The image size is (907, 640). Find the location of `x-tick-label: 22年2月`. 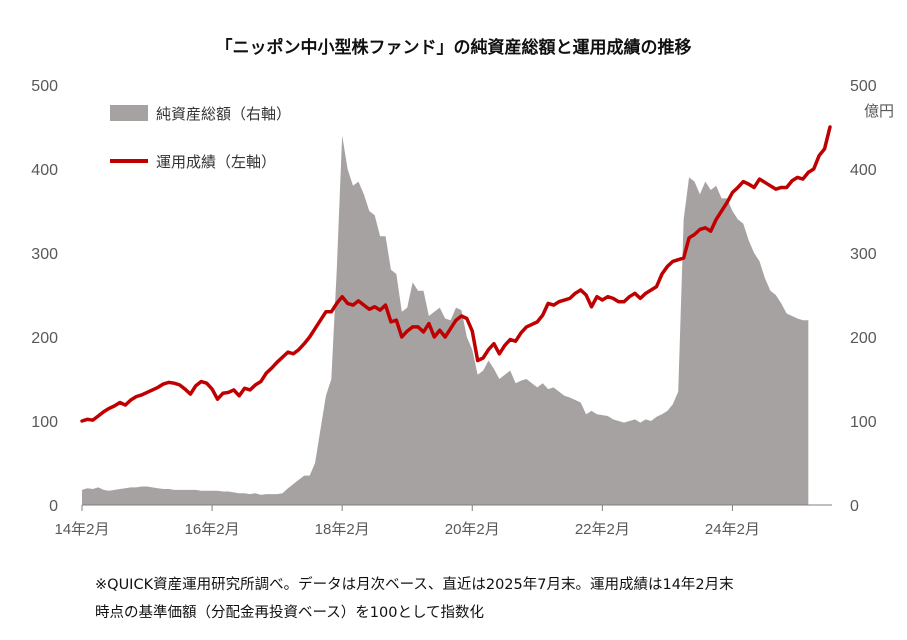

x-tick-label: 22年2月 is located at coordinates (602, 529).